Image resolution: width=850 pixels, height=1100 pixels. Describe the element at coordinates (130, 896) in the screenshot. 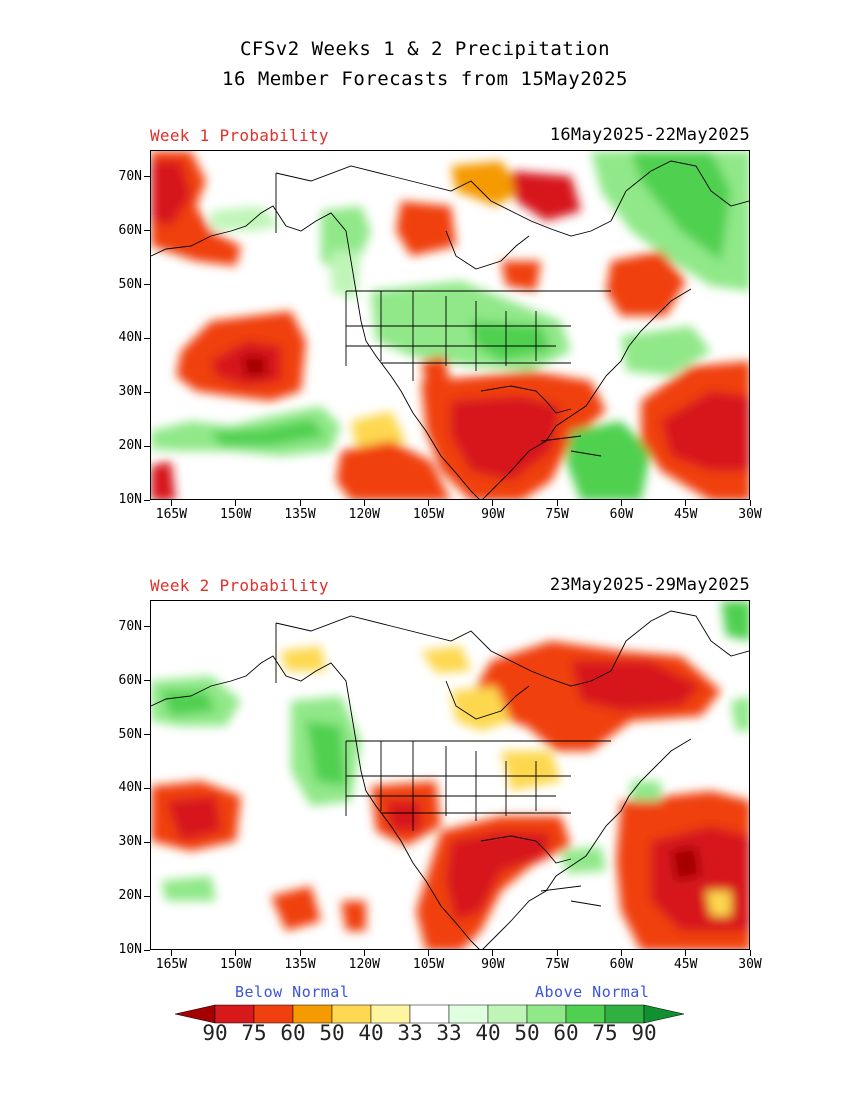

I see `week2-lat-label: 20N` at that location.